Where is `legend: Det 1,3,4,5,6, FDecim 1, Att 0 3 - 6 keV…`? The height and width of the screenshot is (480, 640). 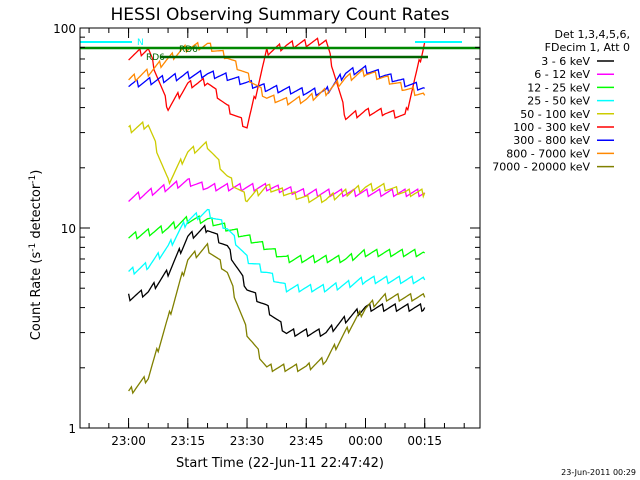 legend: Det 1,3,4,5,6, FDecim 1, Att 0 3 - 6 keV… is located at coordinates (561, 101).